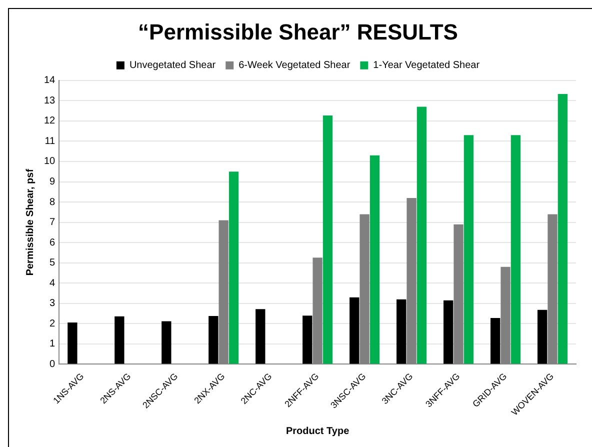 The width and height of the screenshot is (592, 447). What do you see at coordinates (30, 222) in the screenshot?
I see `y-axis-title: Permissible Shear, psf` at bounding box center [30, 222].